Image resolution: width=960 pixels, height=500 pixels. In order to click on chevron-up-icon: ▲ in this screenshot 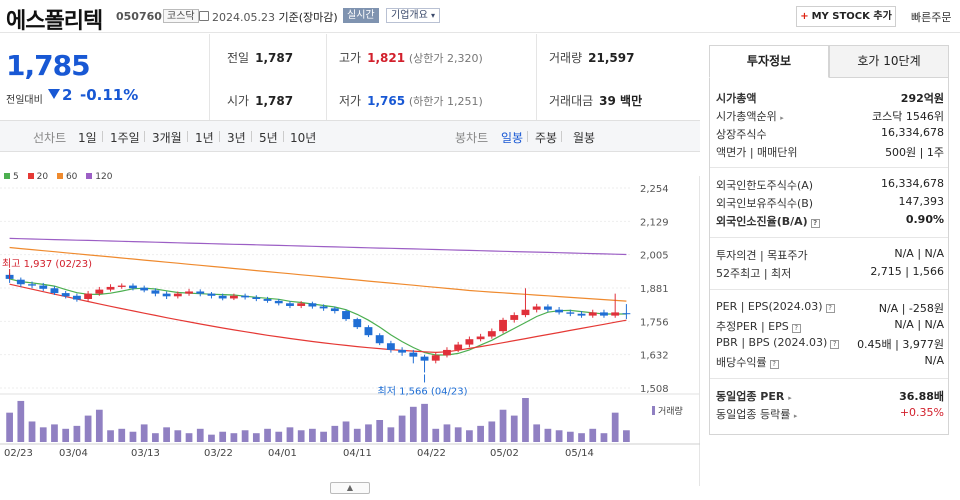, I will do `click(350, 487)`.